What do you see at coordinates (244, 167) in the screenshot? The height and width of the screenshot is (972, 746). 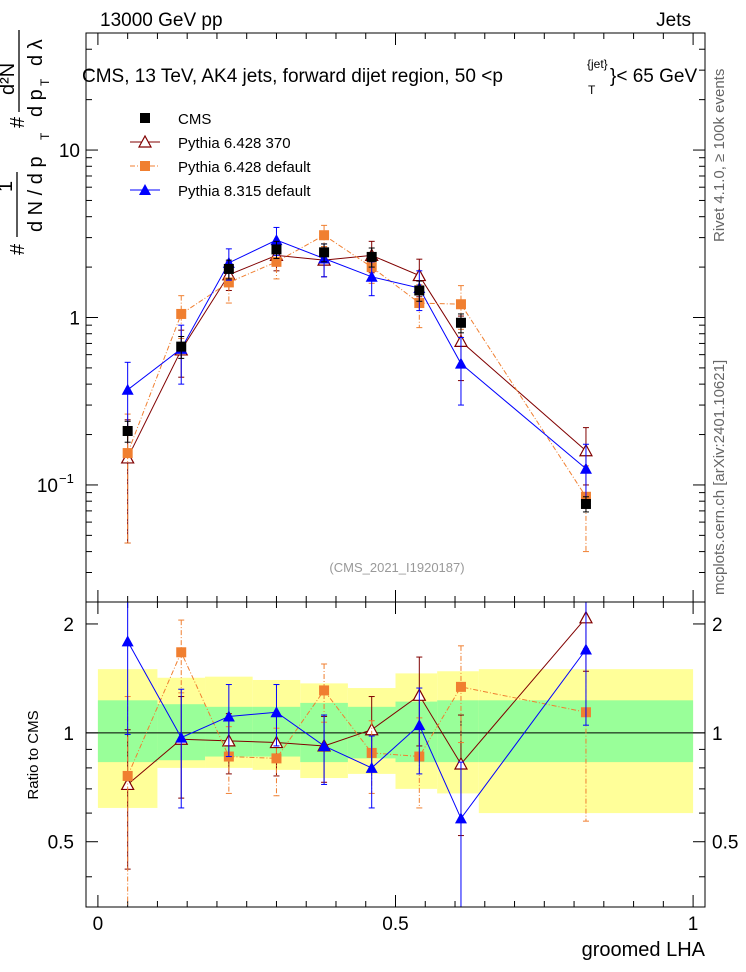 I see `legend-label: Pythia 6.428 default` at bounding box center [244, 167].